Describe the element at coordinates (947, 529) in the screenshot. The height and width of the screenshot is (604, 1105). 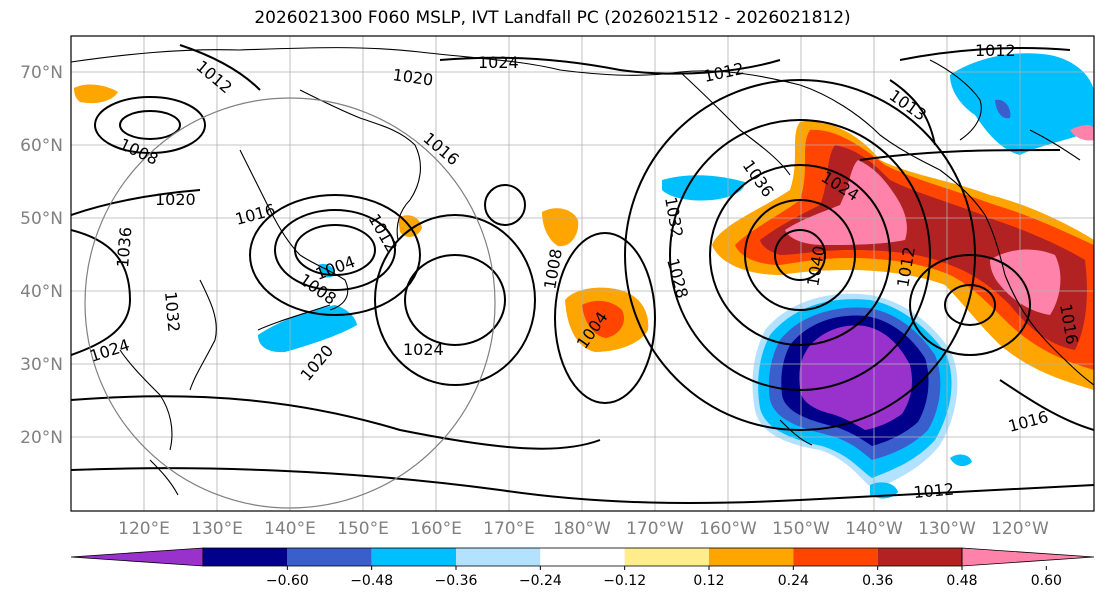
I see `lon-label: 130°W` at that location.